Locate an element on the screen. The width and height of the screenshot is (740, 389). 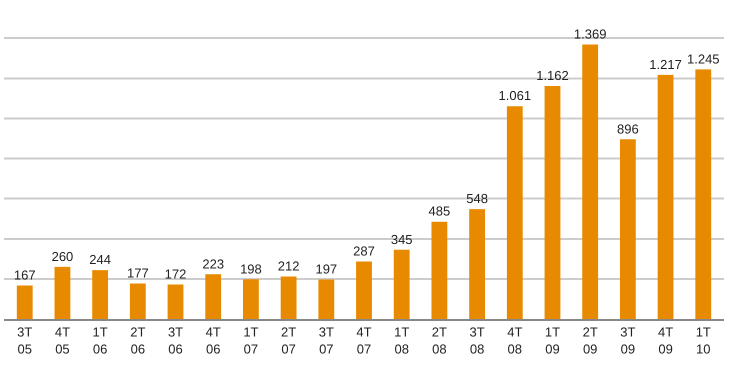
data-label: 212 is located at coordinates (289, 266).